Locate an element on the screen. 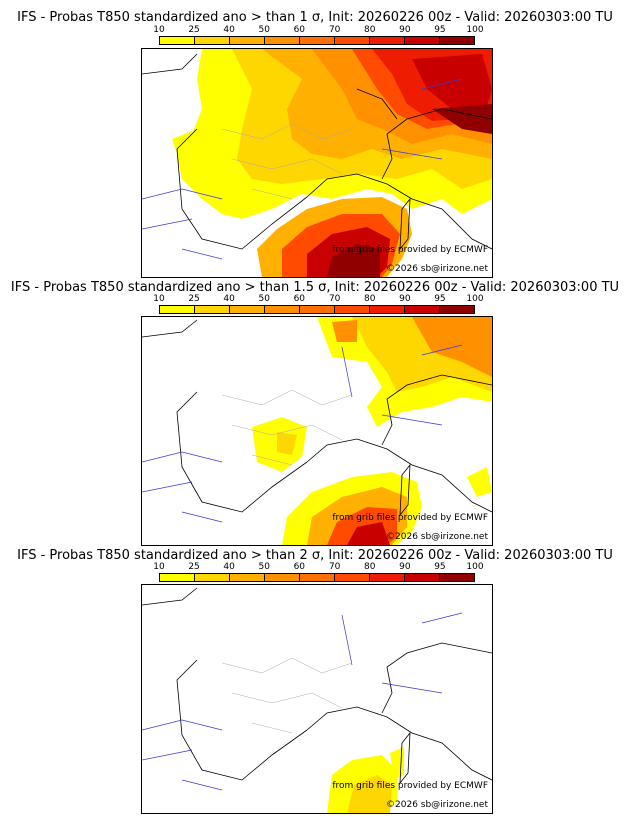 The width and height of the screenshot is (630, 828). colorbar-ticks-1: 10 25 40 50 60 70 80 90 95 100 is located at coordinates (318, 30).